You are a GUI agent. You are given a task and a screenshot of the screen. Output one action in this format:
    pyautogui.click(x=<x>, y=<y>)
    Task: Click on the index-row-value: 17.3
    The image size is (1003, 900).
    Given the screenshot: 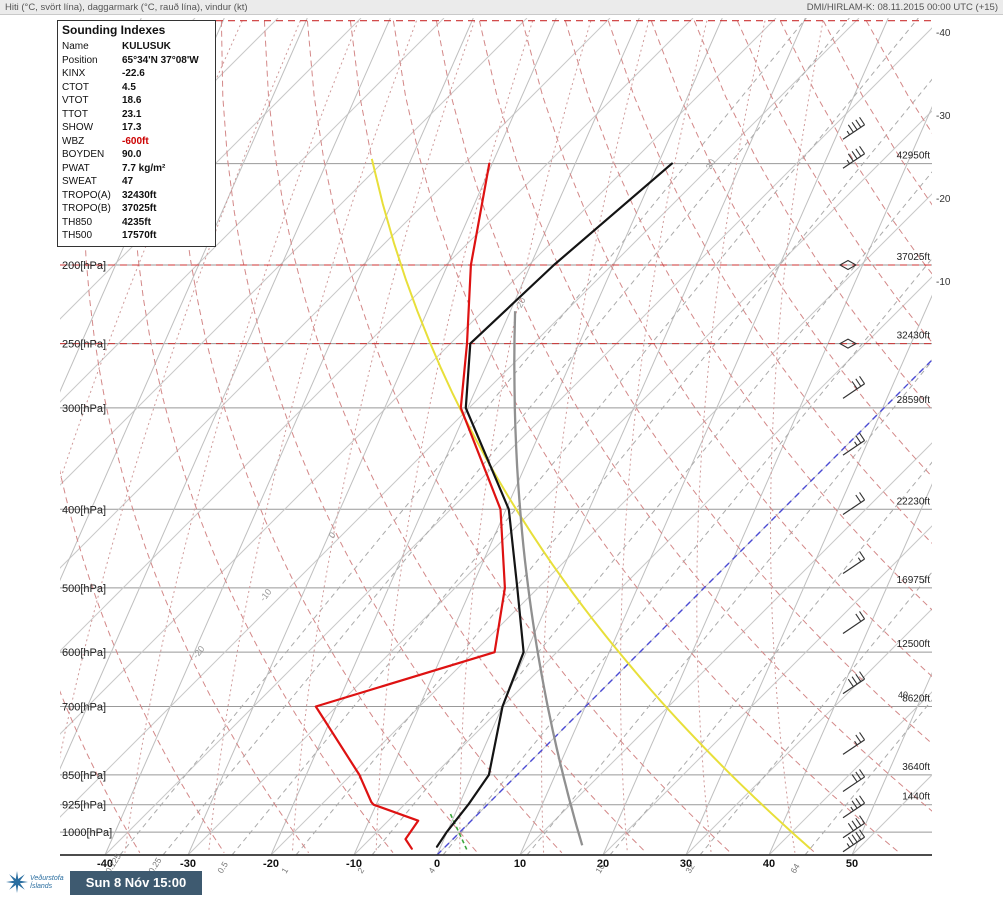 What is the action you would take?
    pyautogui.click(x=132, y=127)
    